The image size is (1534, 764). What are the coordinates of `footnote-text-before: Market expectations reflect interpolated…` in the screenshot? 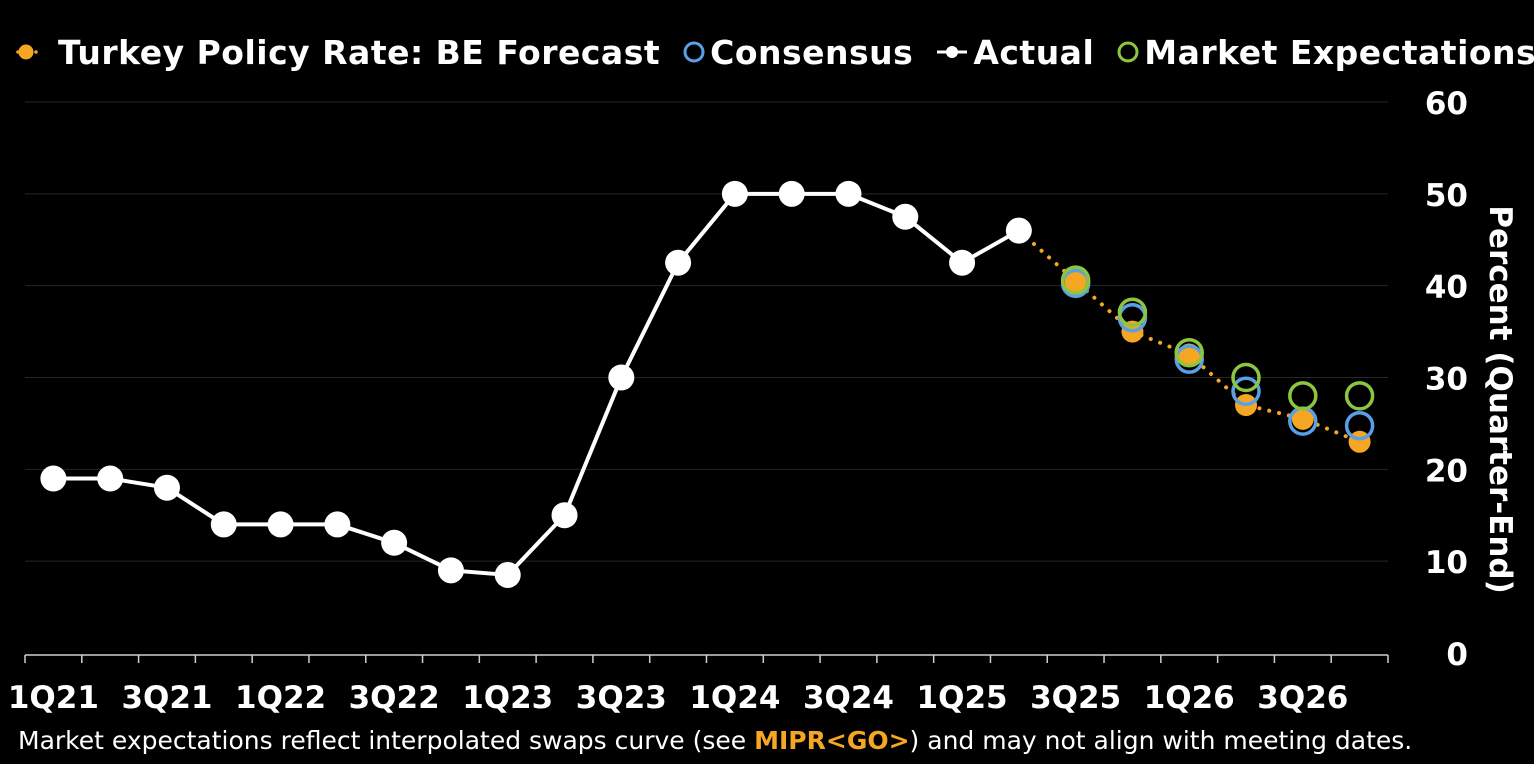 It's located at (386, 740).